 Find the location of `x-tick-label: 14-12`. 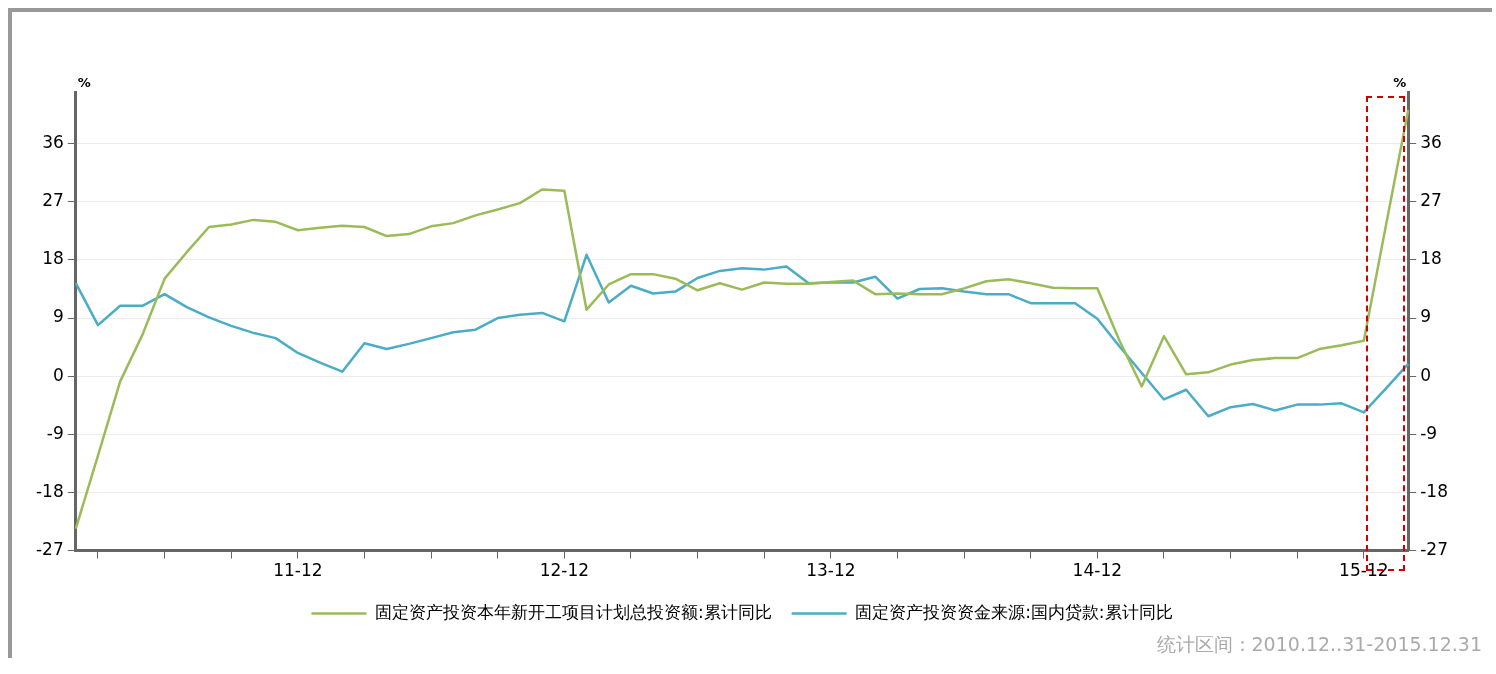

x-tick-label: 14-12 is located at coordinates (1097, 570).